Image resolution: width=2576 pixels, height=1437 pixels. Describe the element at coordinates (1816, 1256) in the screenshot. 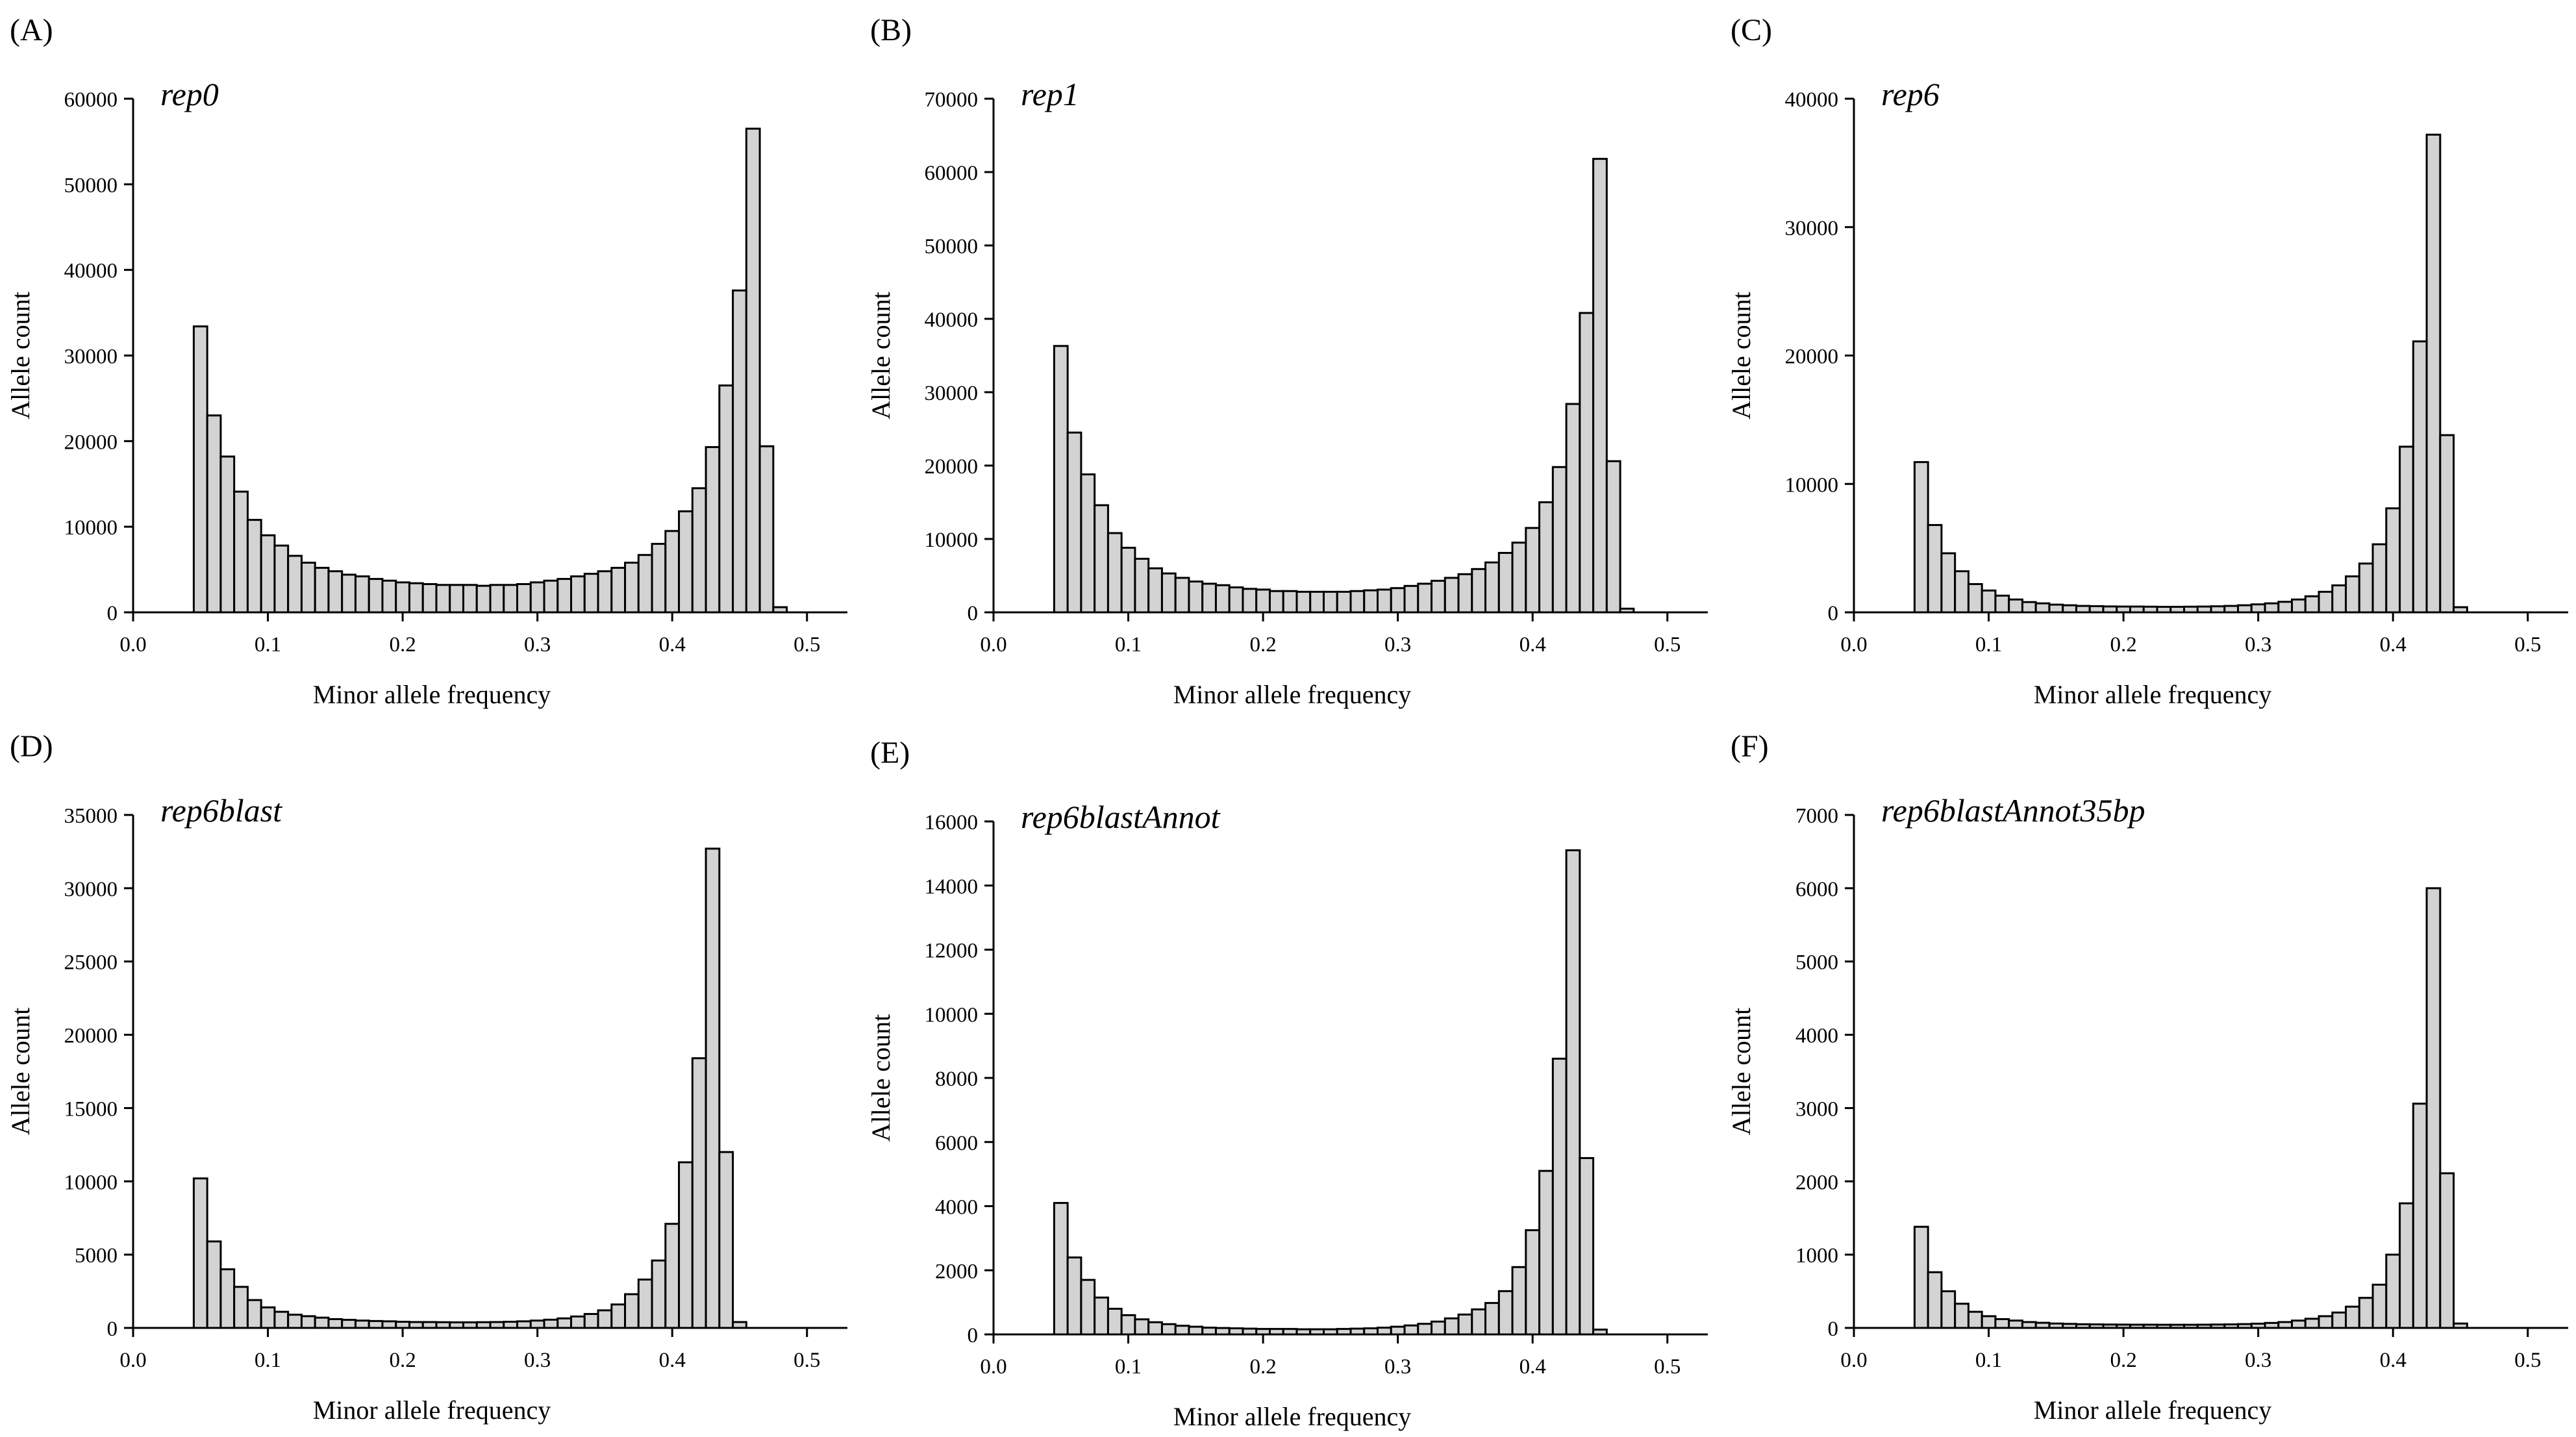

I see `y-tick-label: 1000` at that location.